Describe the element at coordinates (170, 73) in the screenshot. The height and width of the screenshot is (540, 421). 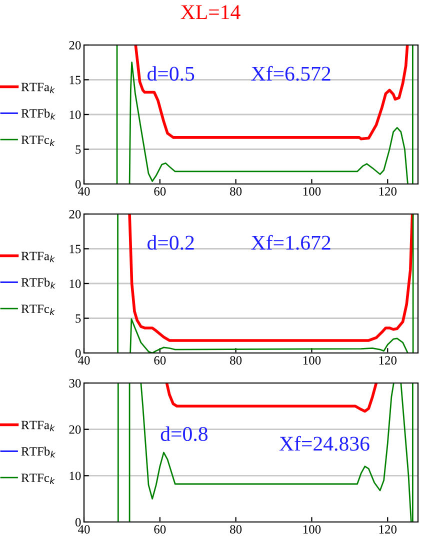
I see `annotation: d=0.5` at that location.